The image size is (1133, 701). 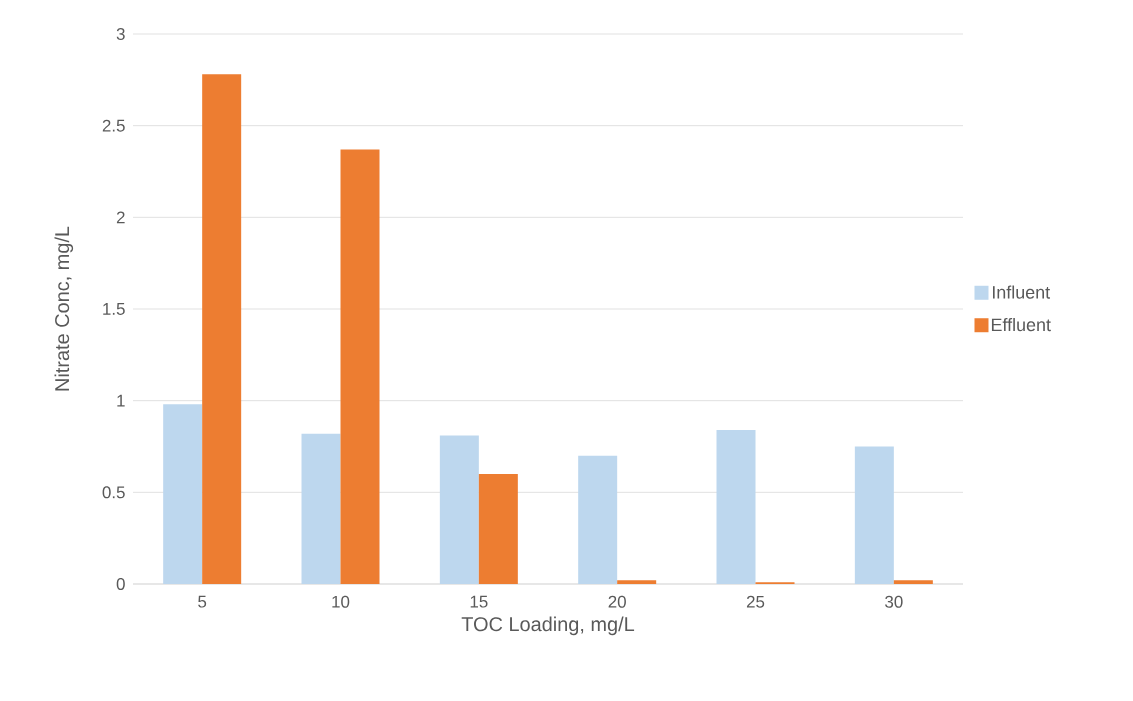 What do you see at coordinates (1021, 292) in the screenshot?
I see `legend-label: Influent` at bounding box center [1021, 292].